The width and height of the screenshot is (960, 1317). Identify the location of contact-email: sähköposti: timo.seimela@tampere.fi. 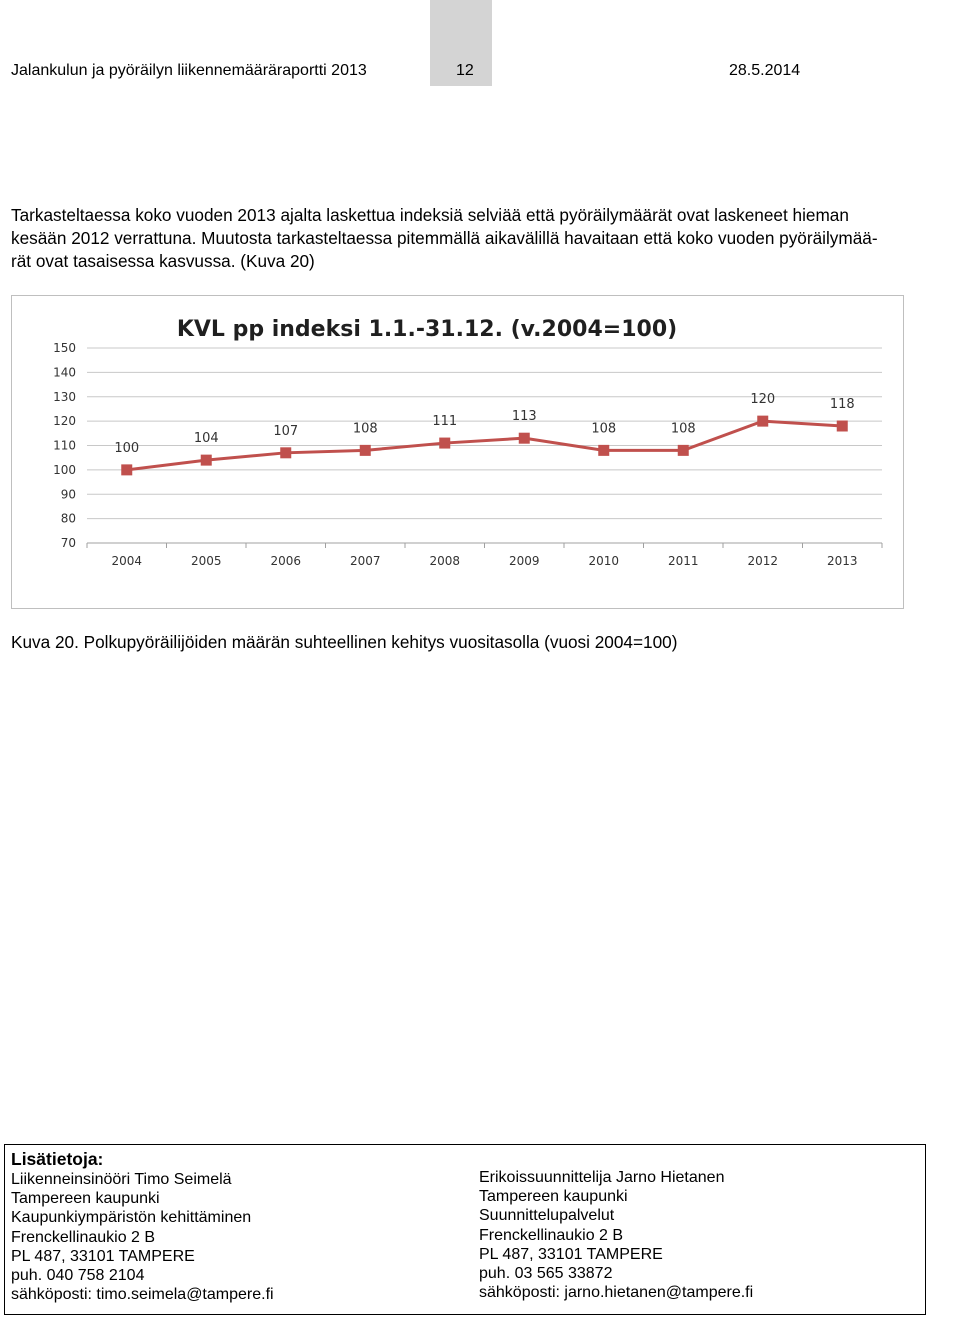
(142, 1295).